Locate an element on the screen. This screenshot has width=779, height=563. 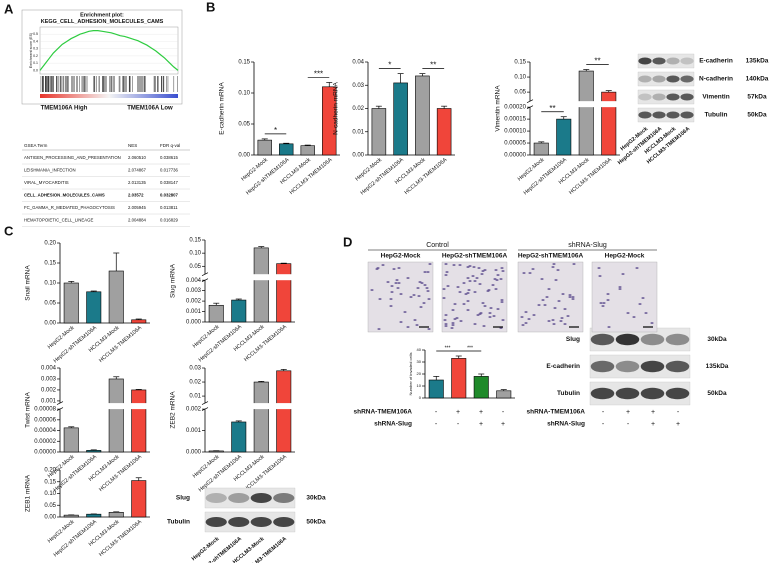
table-cell: 0.038147 is located at coordinates (169, 182).